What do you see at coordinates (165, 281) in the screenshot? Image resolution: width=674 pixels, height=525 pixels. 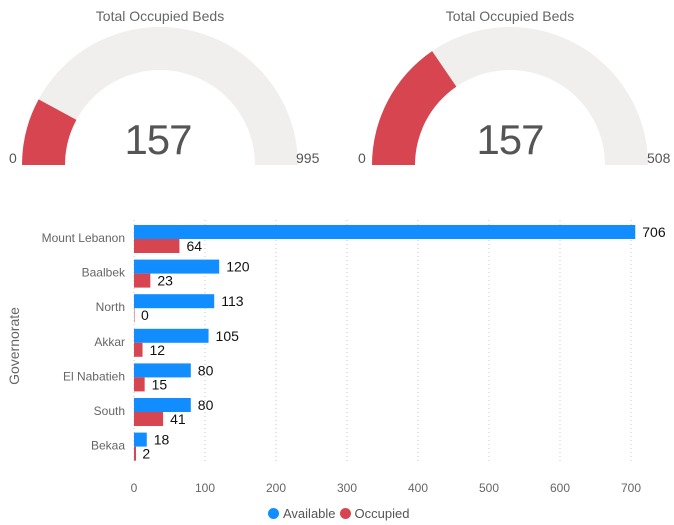 I see `data-label: 23` at bounding box center [165, 281].